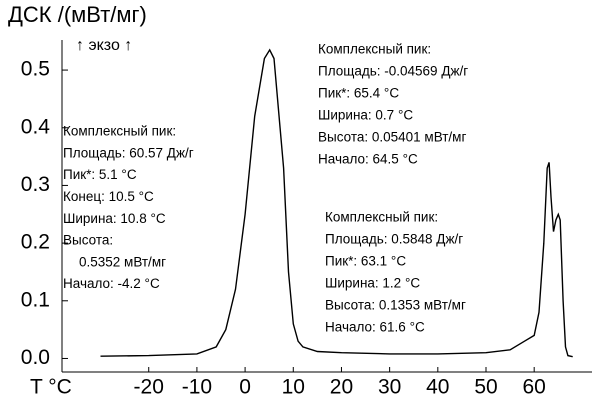 This screenshot has height=404, width=600. I want to click on x-tick-label: 20, so click(341, 387).